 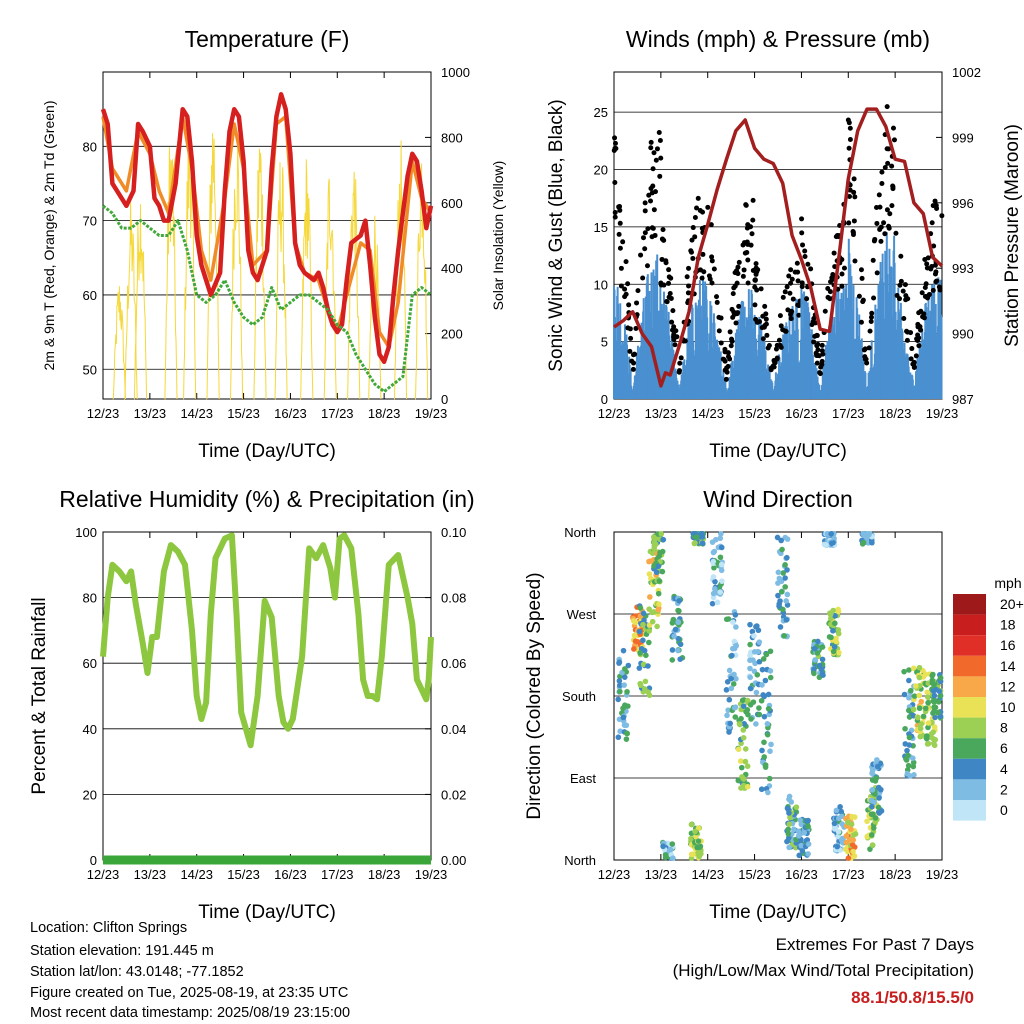 What do you see at coordinates (963, 137) in the screenshot?
I see `winds-y2-tick-label: 999` at bounding box center [963, 137].